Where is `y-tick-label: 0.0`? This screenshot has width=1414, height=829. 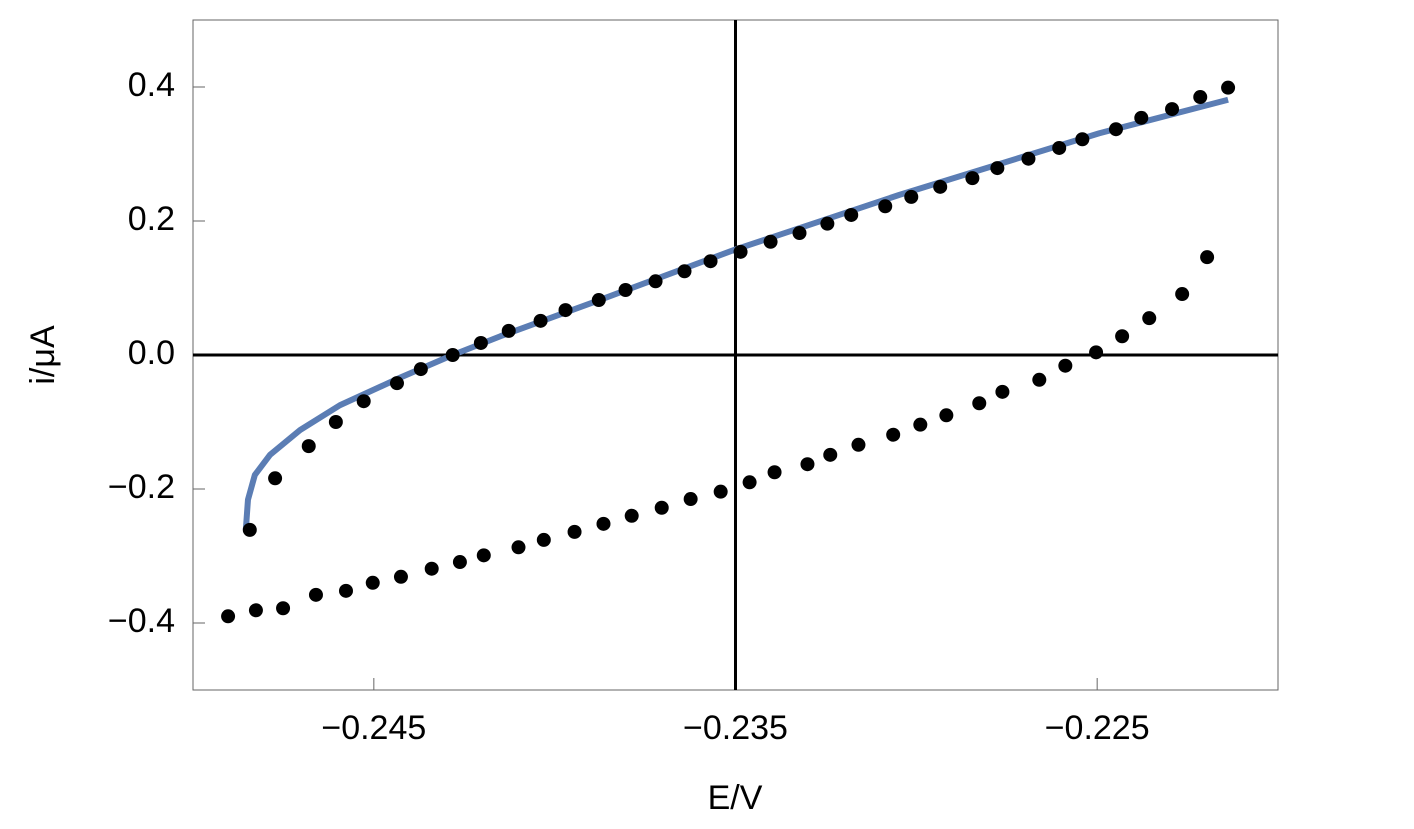 y-tick-label: 0.0 is located at coordinates (151, 353).